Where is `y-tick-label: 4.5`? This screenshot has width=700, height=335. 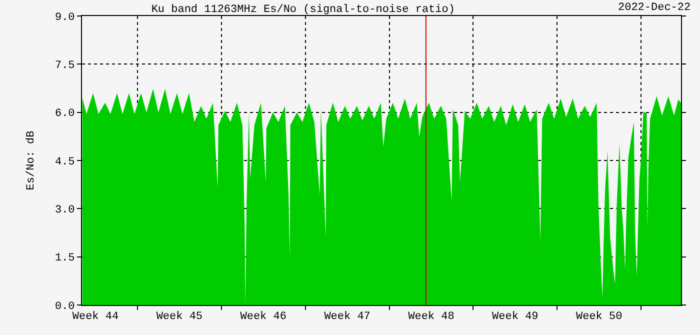 y-tick-label: 4.5 is located at coordinates (64, 162).